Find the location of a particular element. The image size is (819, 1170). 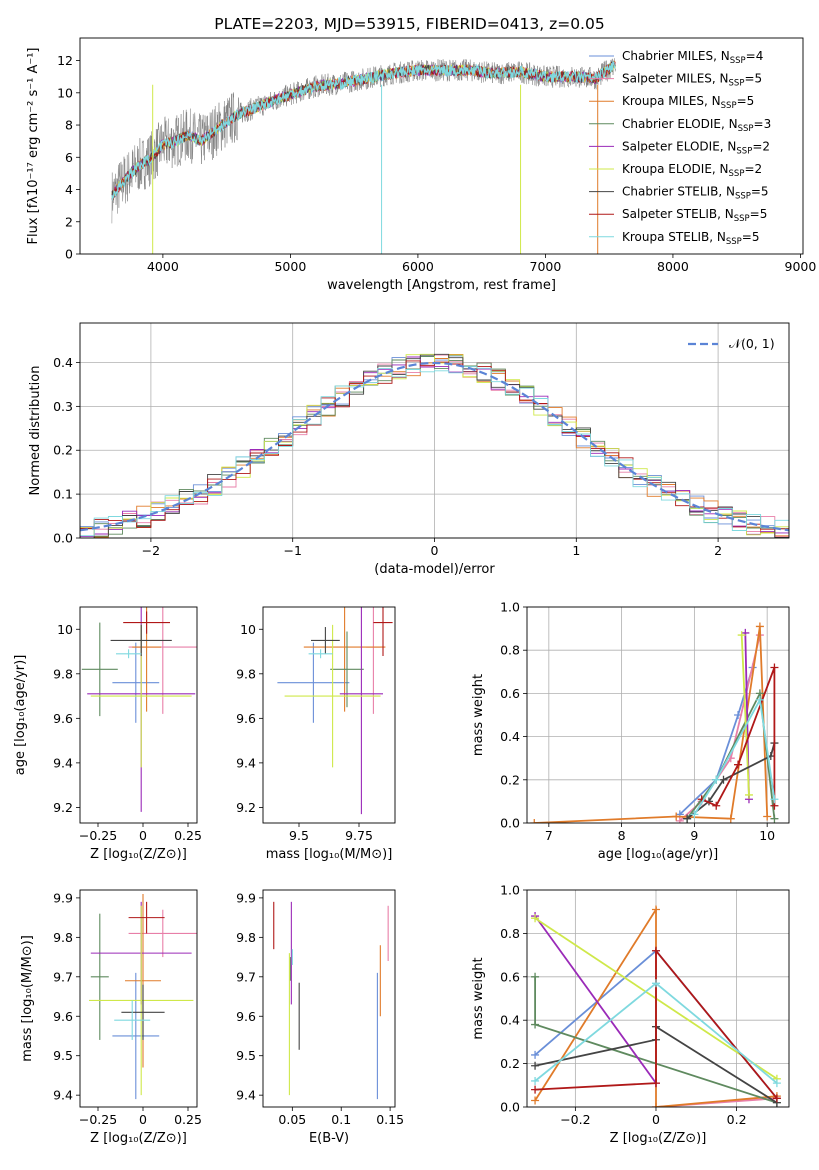

y-tick-label: 0.2 is located at coordinates (510, 779).